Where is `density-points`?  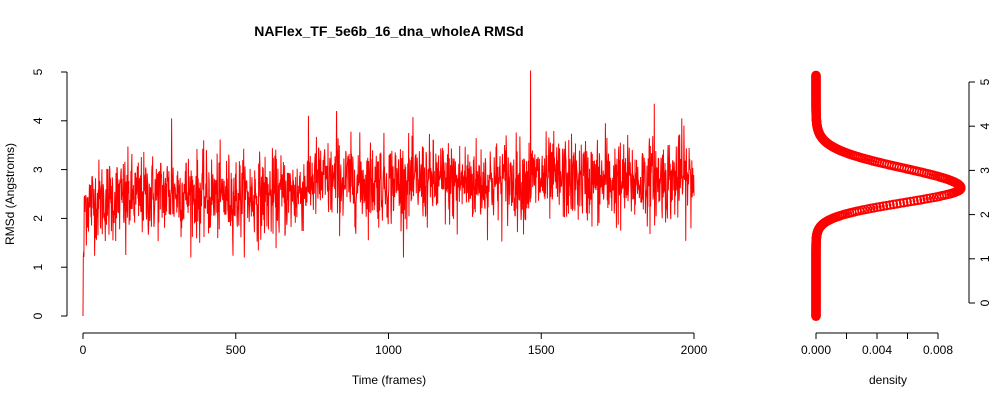
density-points is located at coordinates (888, 196).